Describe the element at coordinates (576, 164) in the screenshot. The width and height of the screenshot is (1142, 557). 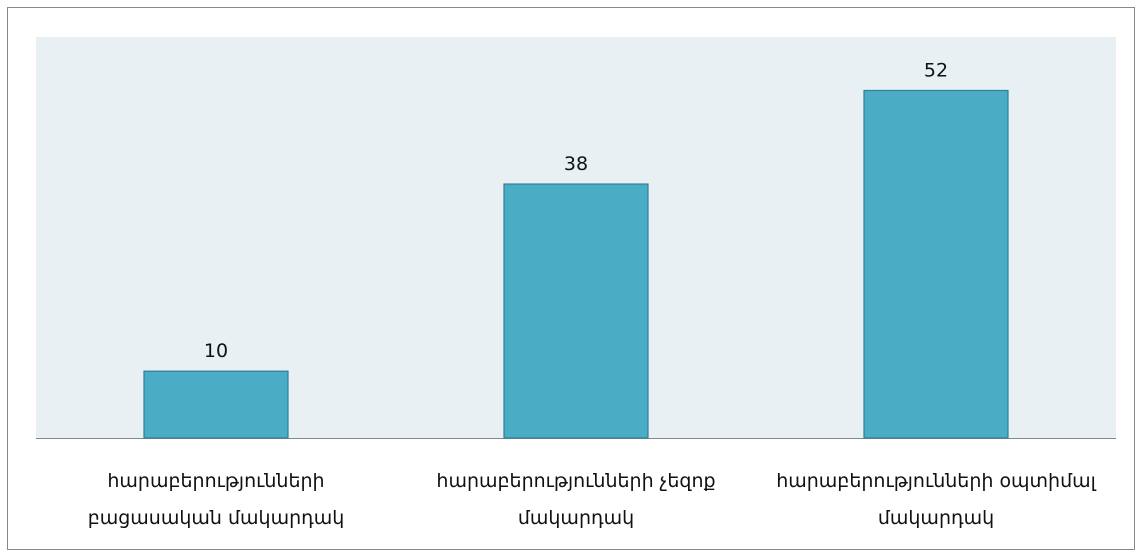
I see `data-label: 38` at that location.